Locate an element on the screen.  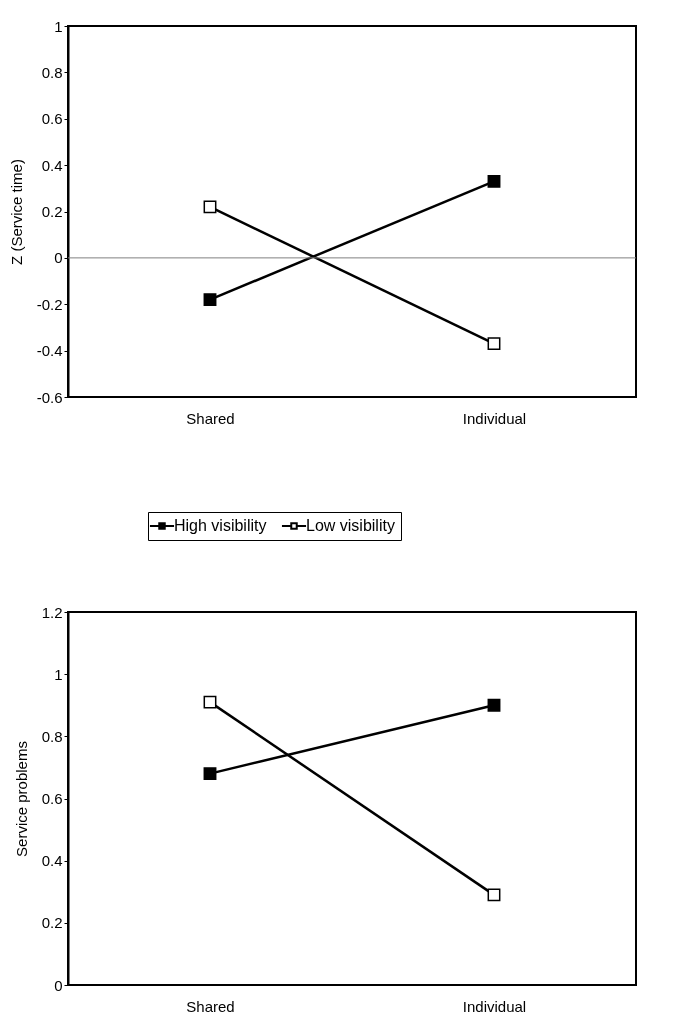
y-tick-label: -0.6 is located at coordinates (49, 397).